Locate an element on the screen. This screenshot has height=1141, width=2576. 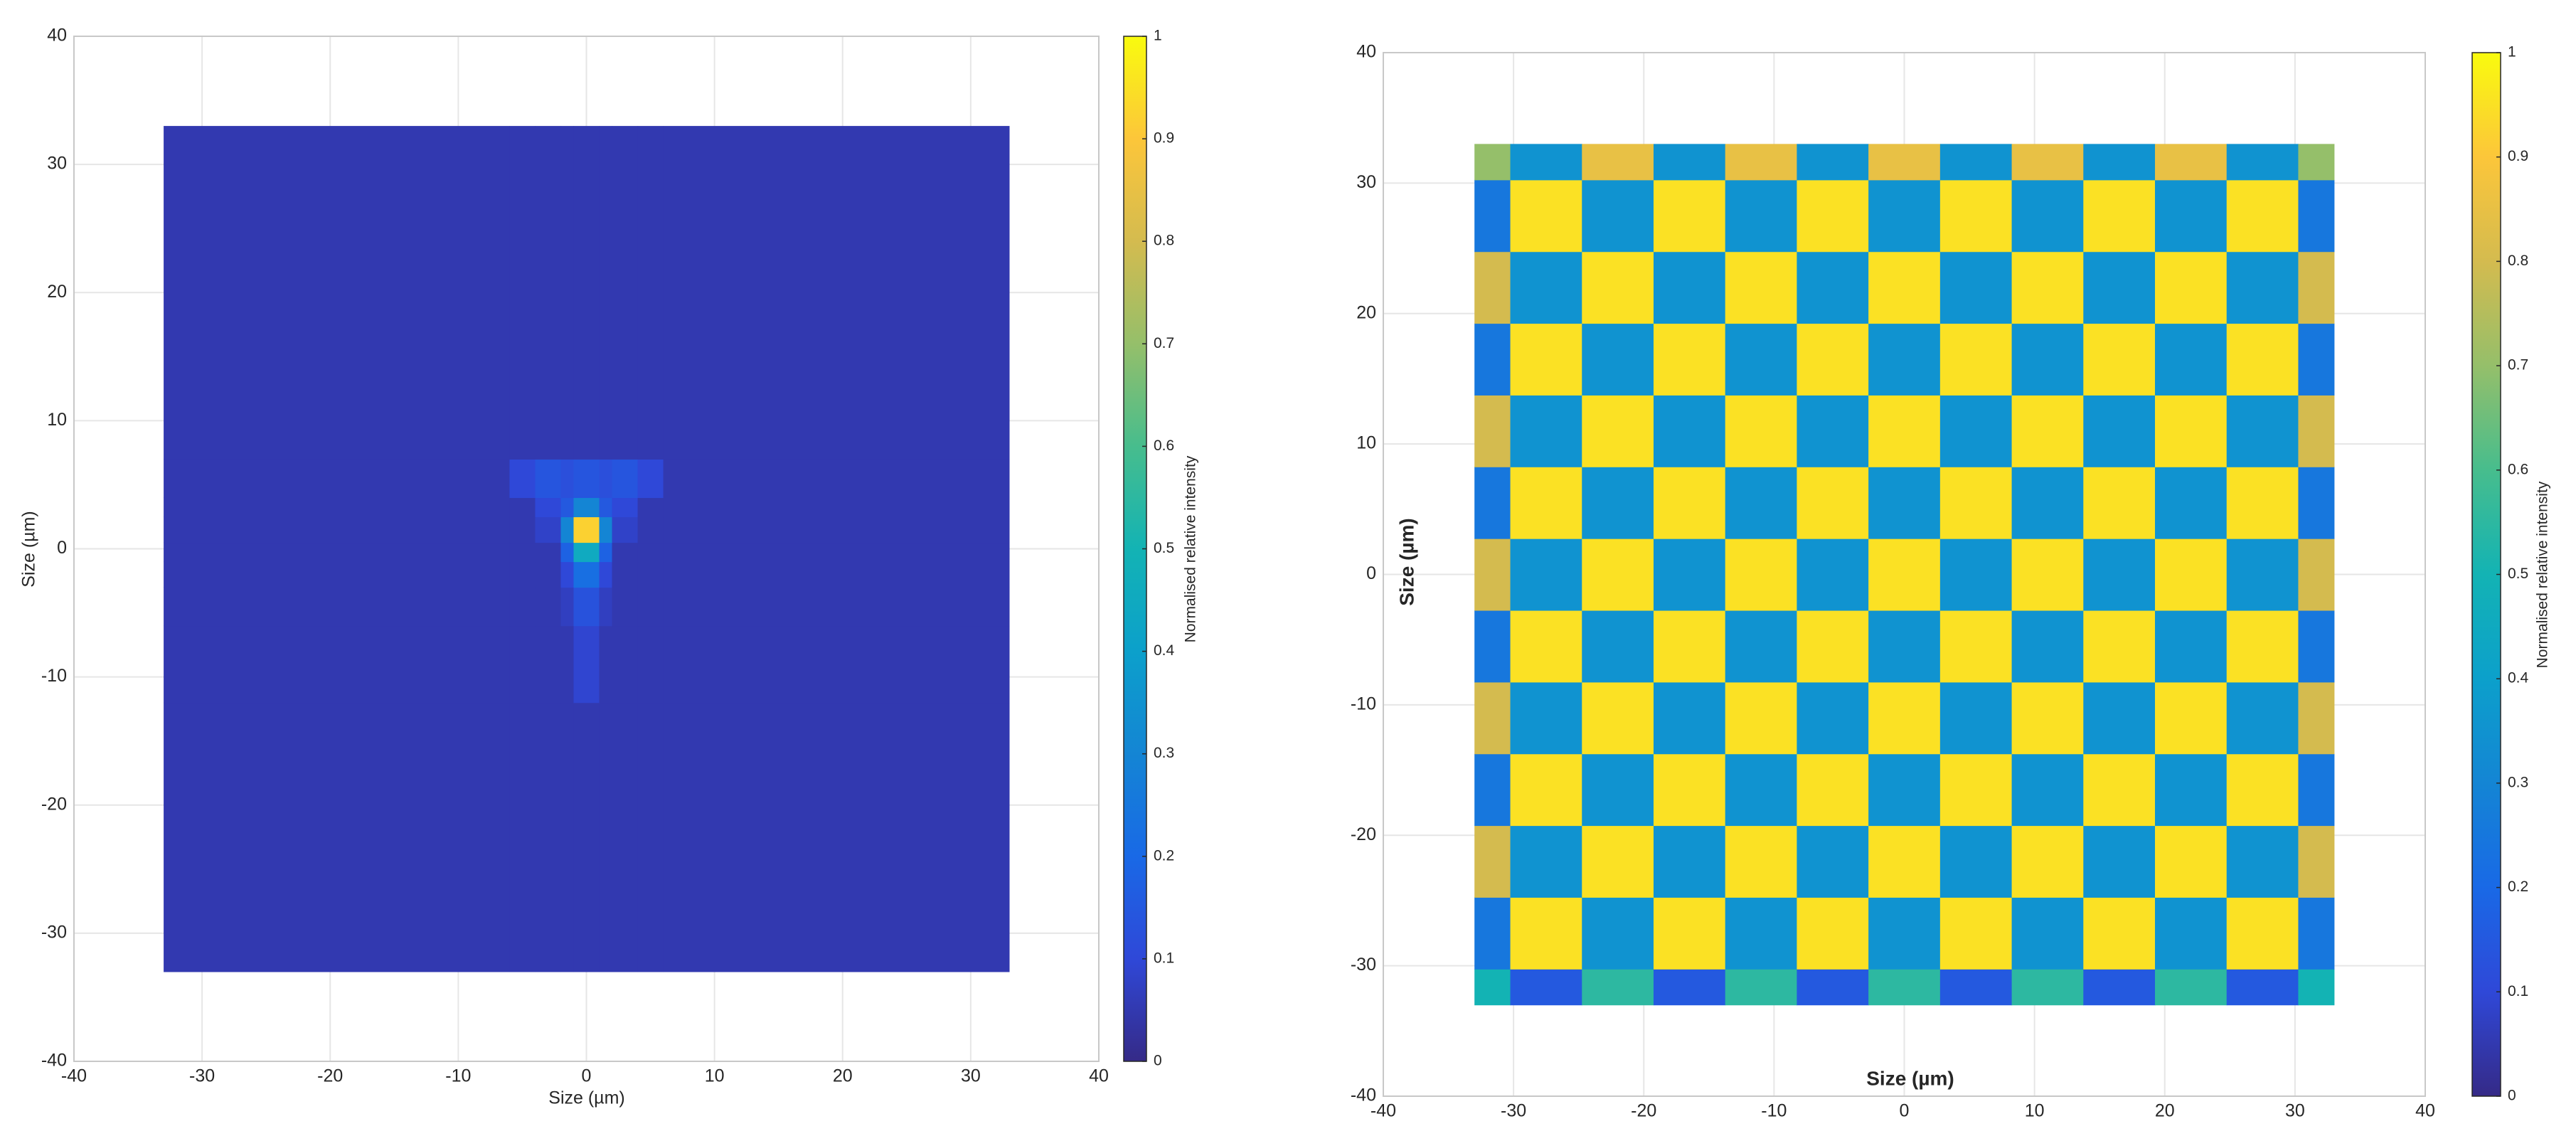
x-tick-label: -30 is located at coordinates (1513, 1111).